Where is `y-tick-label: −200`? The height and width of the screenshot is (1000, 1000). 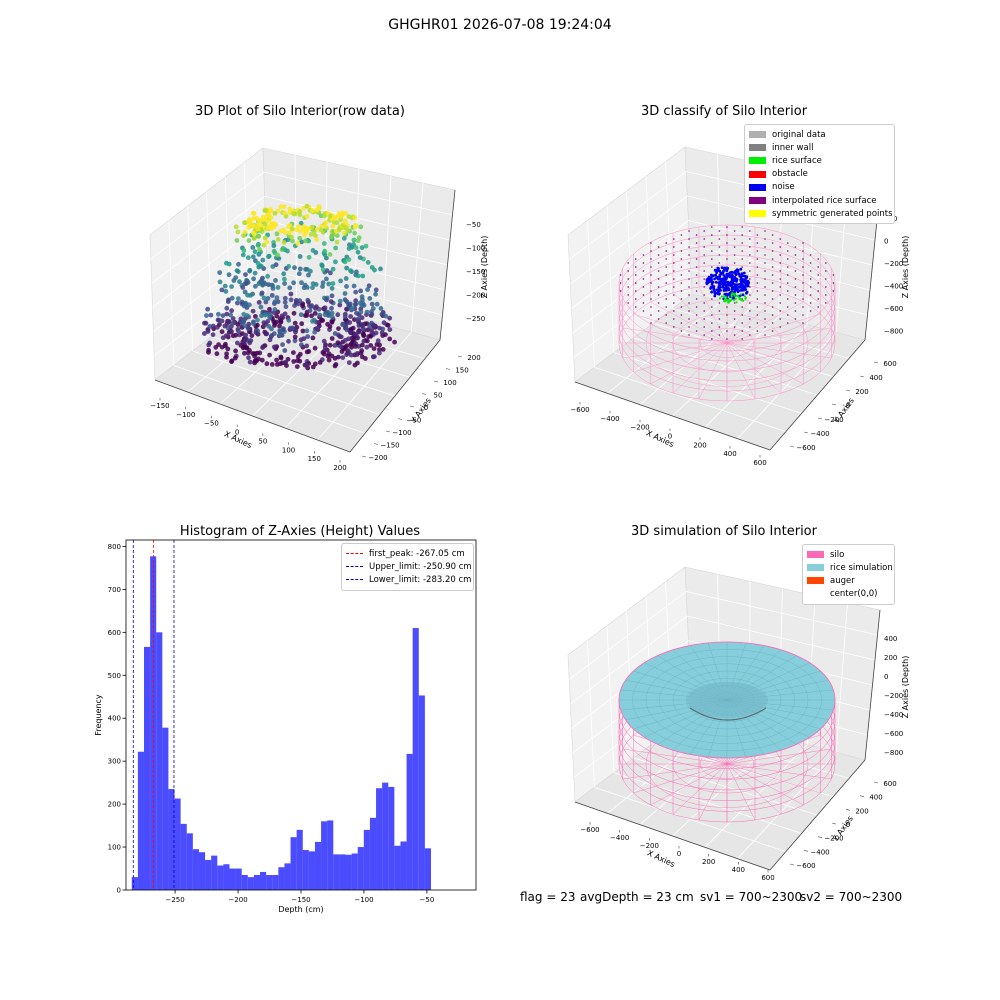
y-tick-label: −200 is located at coordinates (377, 458).